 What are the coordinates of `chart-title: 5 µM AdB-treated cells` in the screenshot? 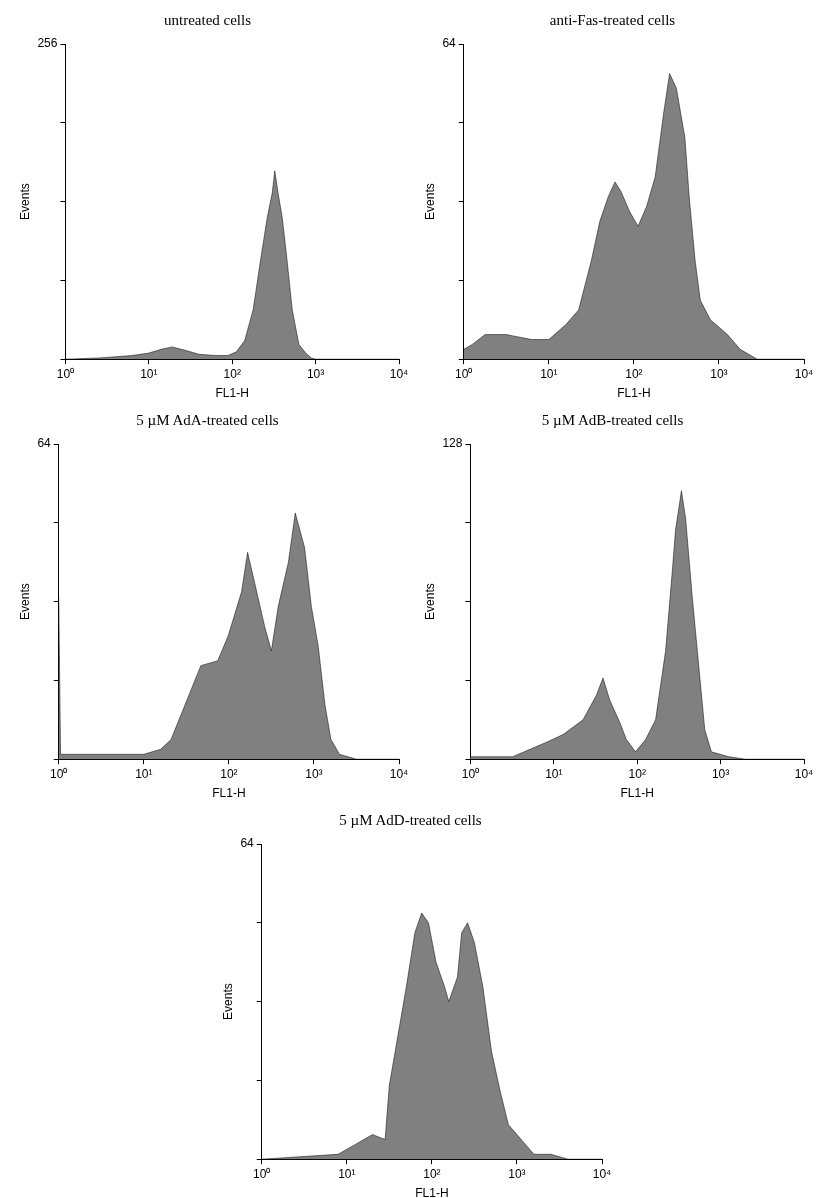 It's located at (612, 419).